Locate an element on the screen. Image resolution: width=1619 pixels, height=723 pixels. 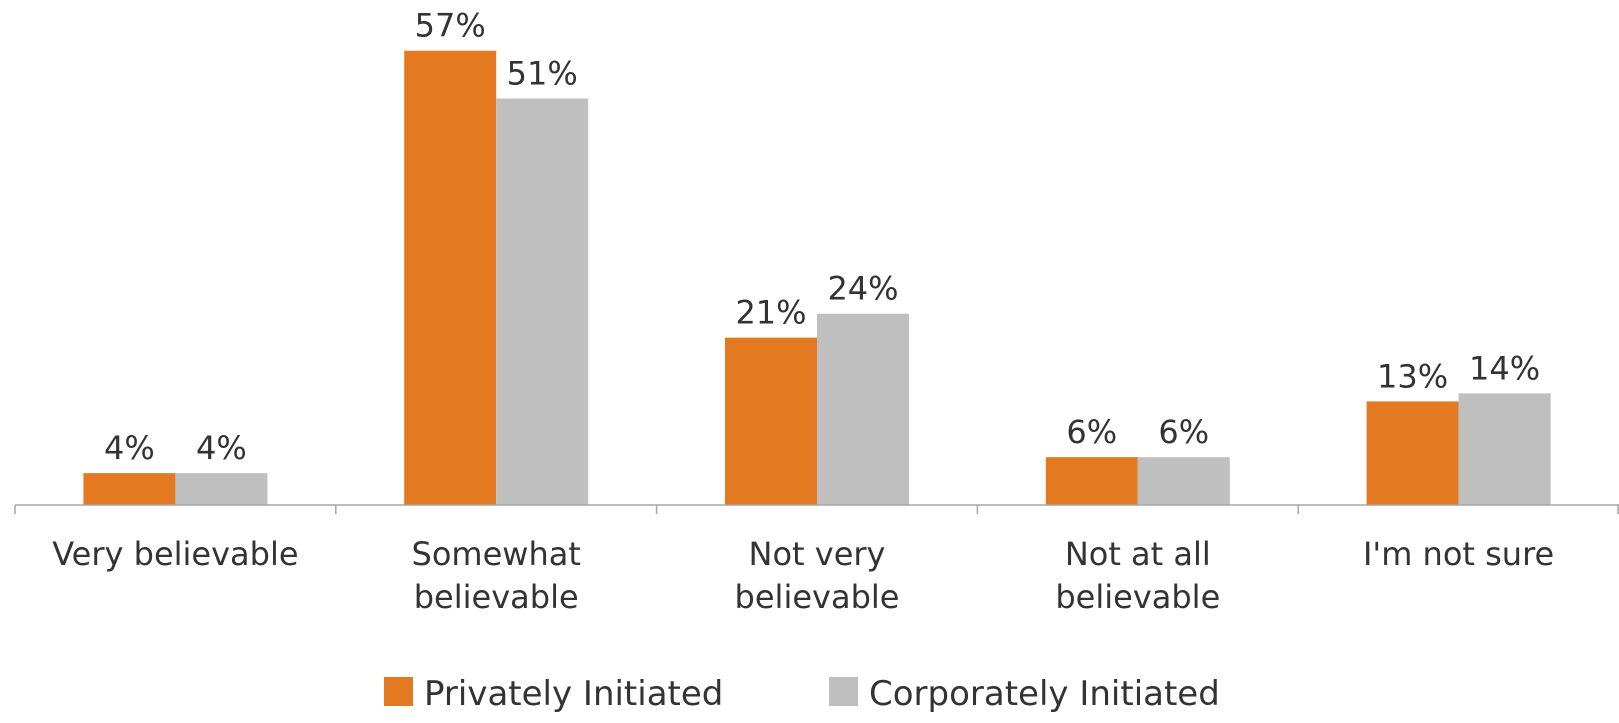
data-label-corporate-4: 14% is located at coordinates (1504, 368).